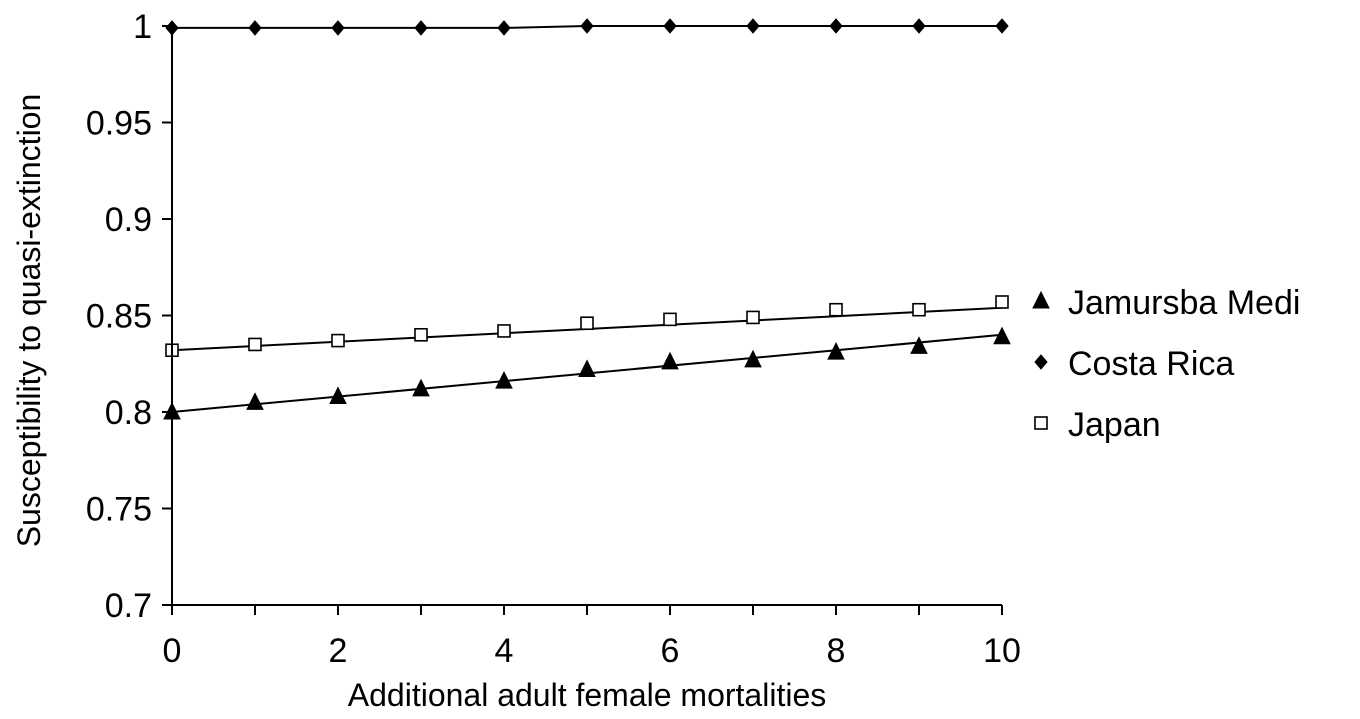  I want to click on x-tick-label: 4, so click(504, 651).